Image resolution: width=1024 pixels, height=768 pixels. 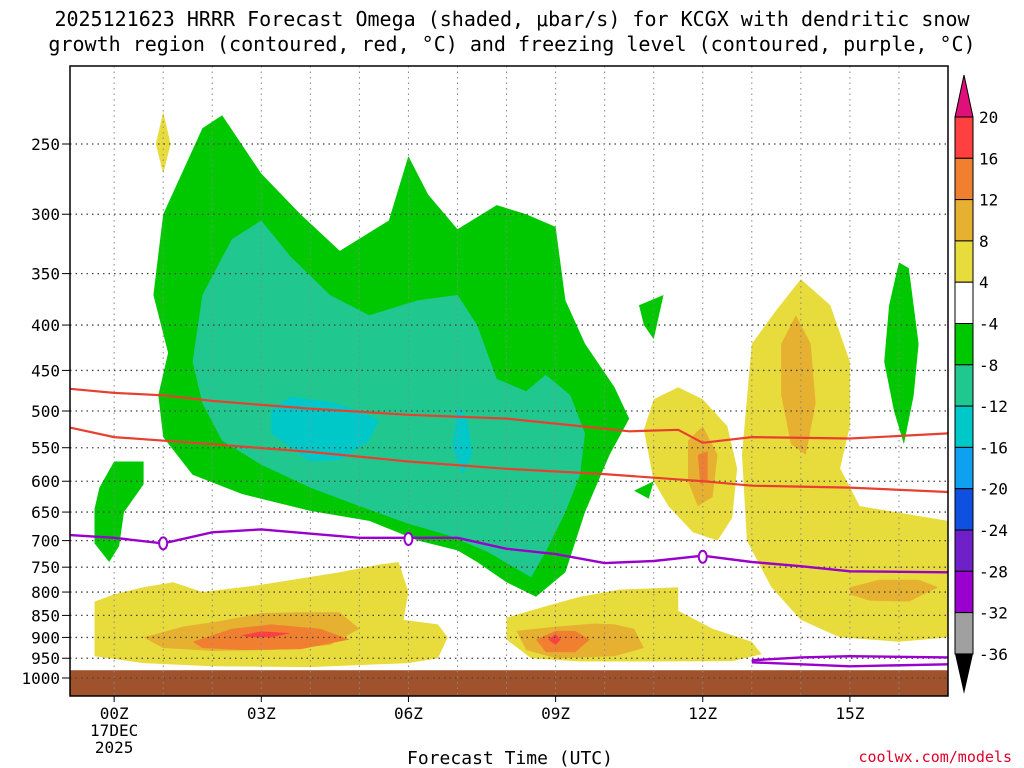 What do you see at coordinates (651, 317) in the screenshot?
I see `omega-region--4-2` at bounding box center [651, 317].